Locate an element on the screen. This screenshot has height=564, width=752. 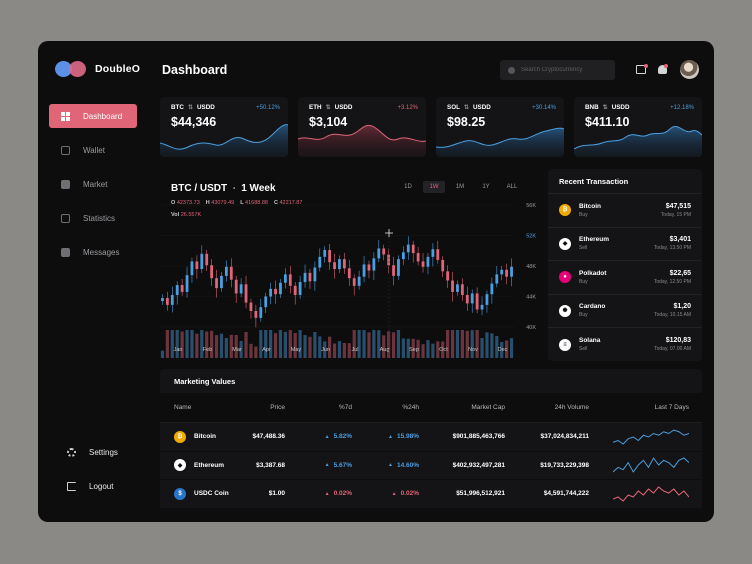
coin-name: Bitcoin is located at coordinates (205, 437).